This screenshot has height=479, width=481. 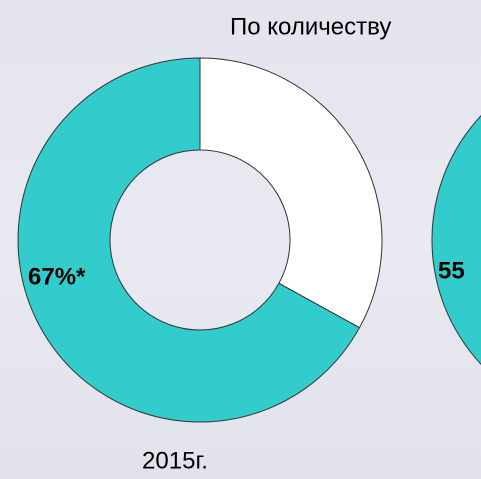 I want to click on year-label: 2015г., so click(x=175, y=460).